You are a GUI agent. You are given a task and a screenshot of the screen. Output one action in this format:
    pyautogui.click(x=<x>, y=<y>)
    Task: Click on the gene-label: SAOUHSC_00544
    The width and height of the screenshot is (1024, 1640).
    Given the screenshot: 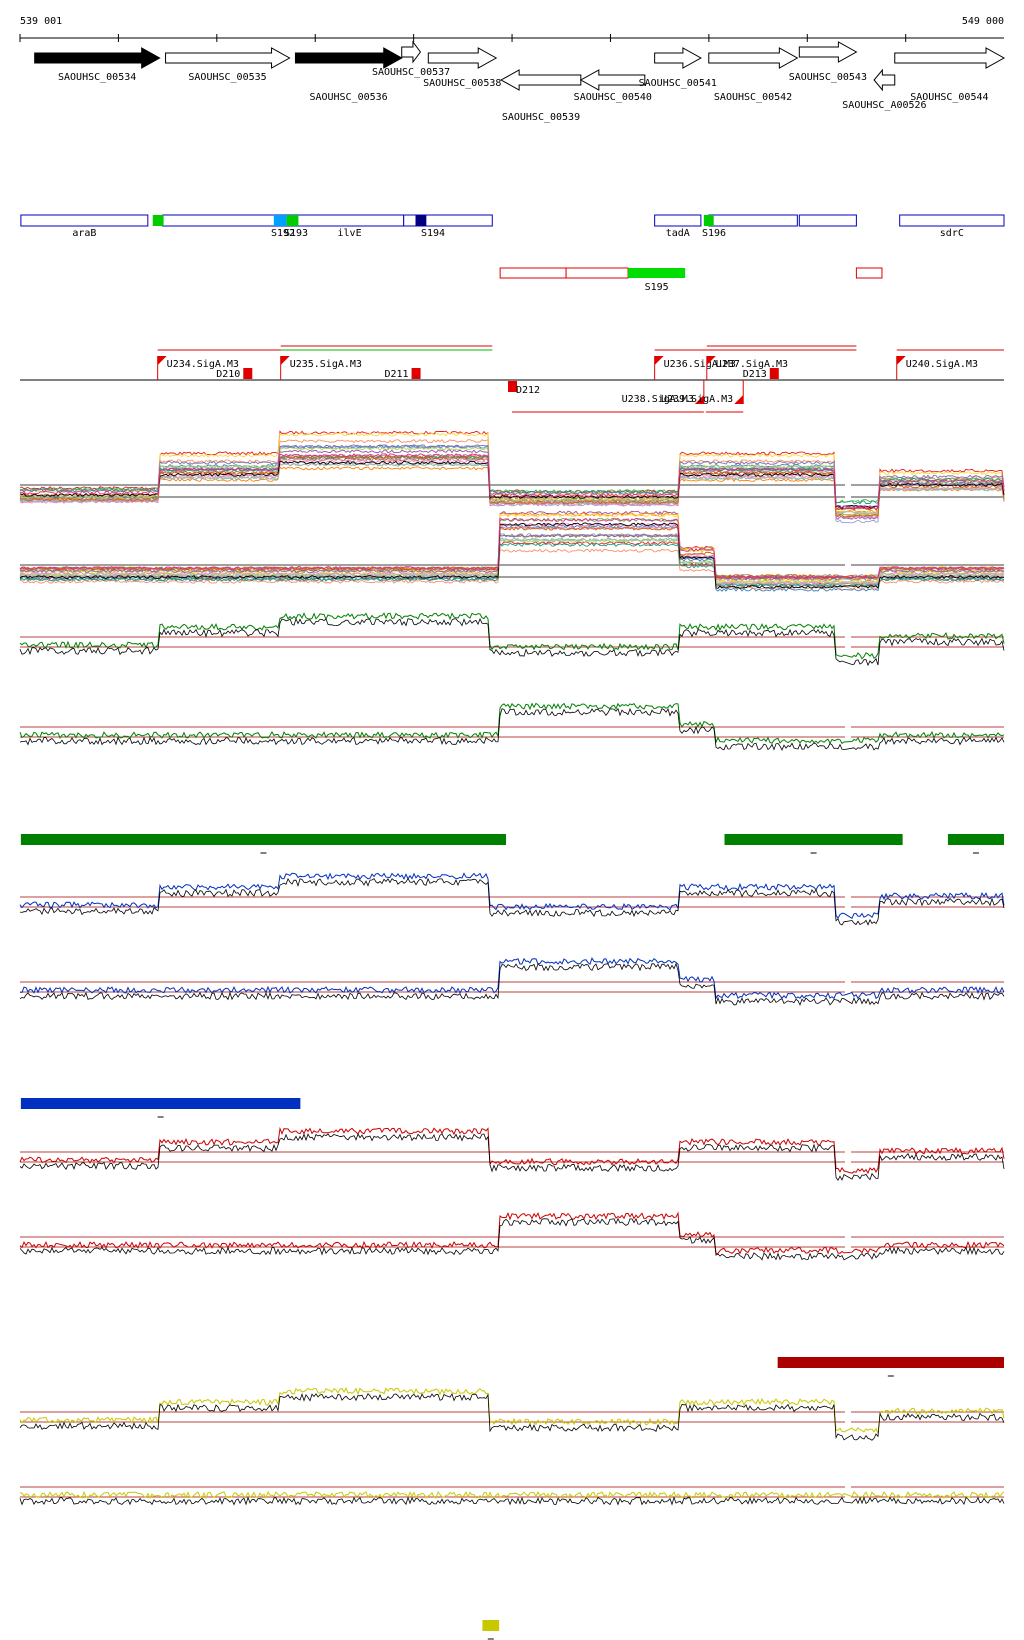 What is the action you would take?
    pyautogui.click(x=949, y=97)
    